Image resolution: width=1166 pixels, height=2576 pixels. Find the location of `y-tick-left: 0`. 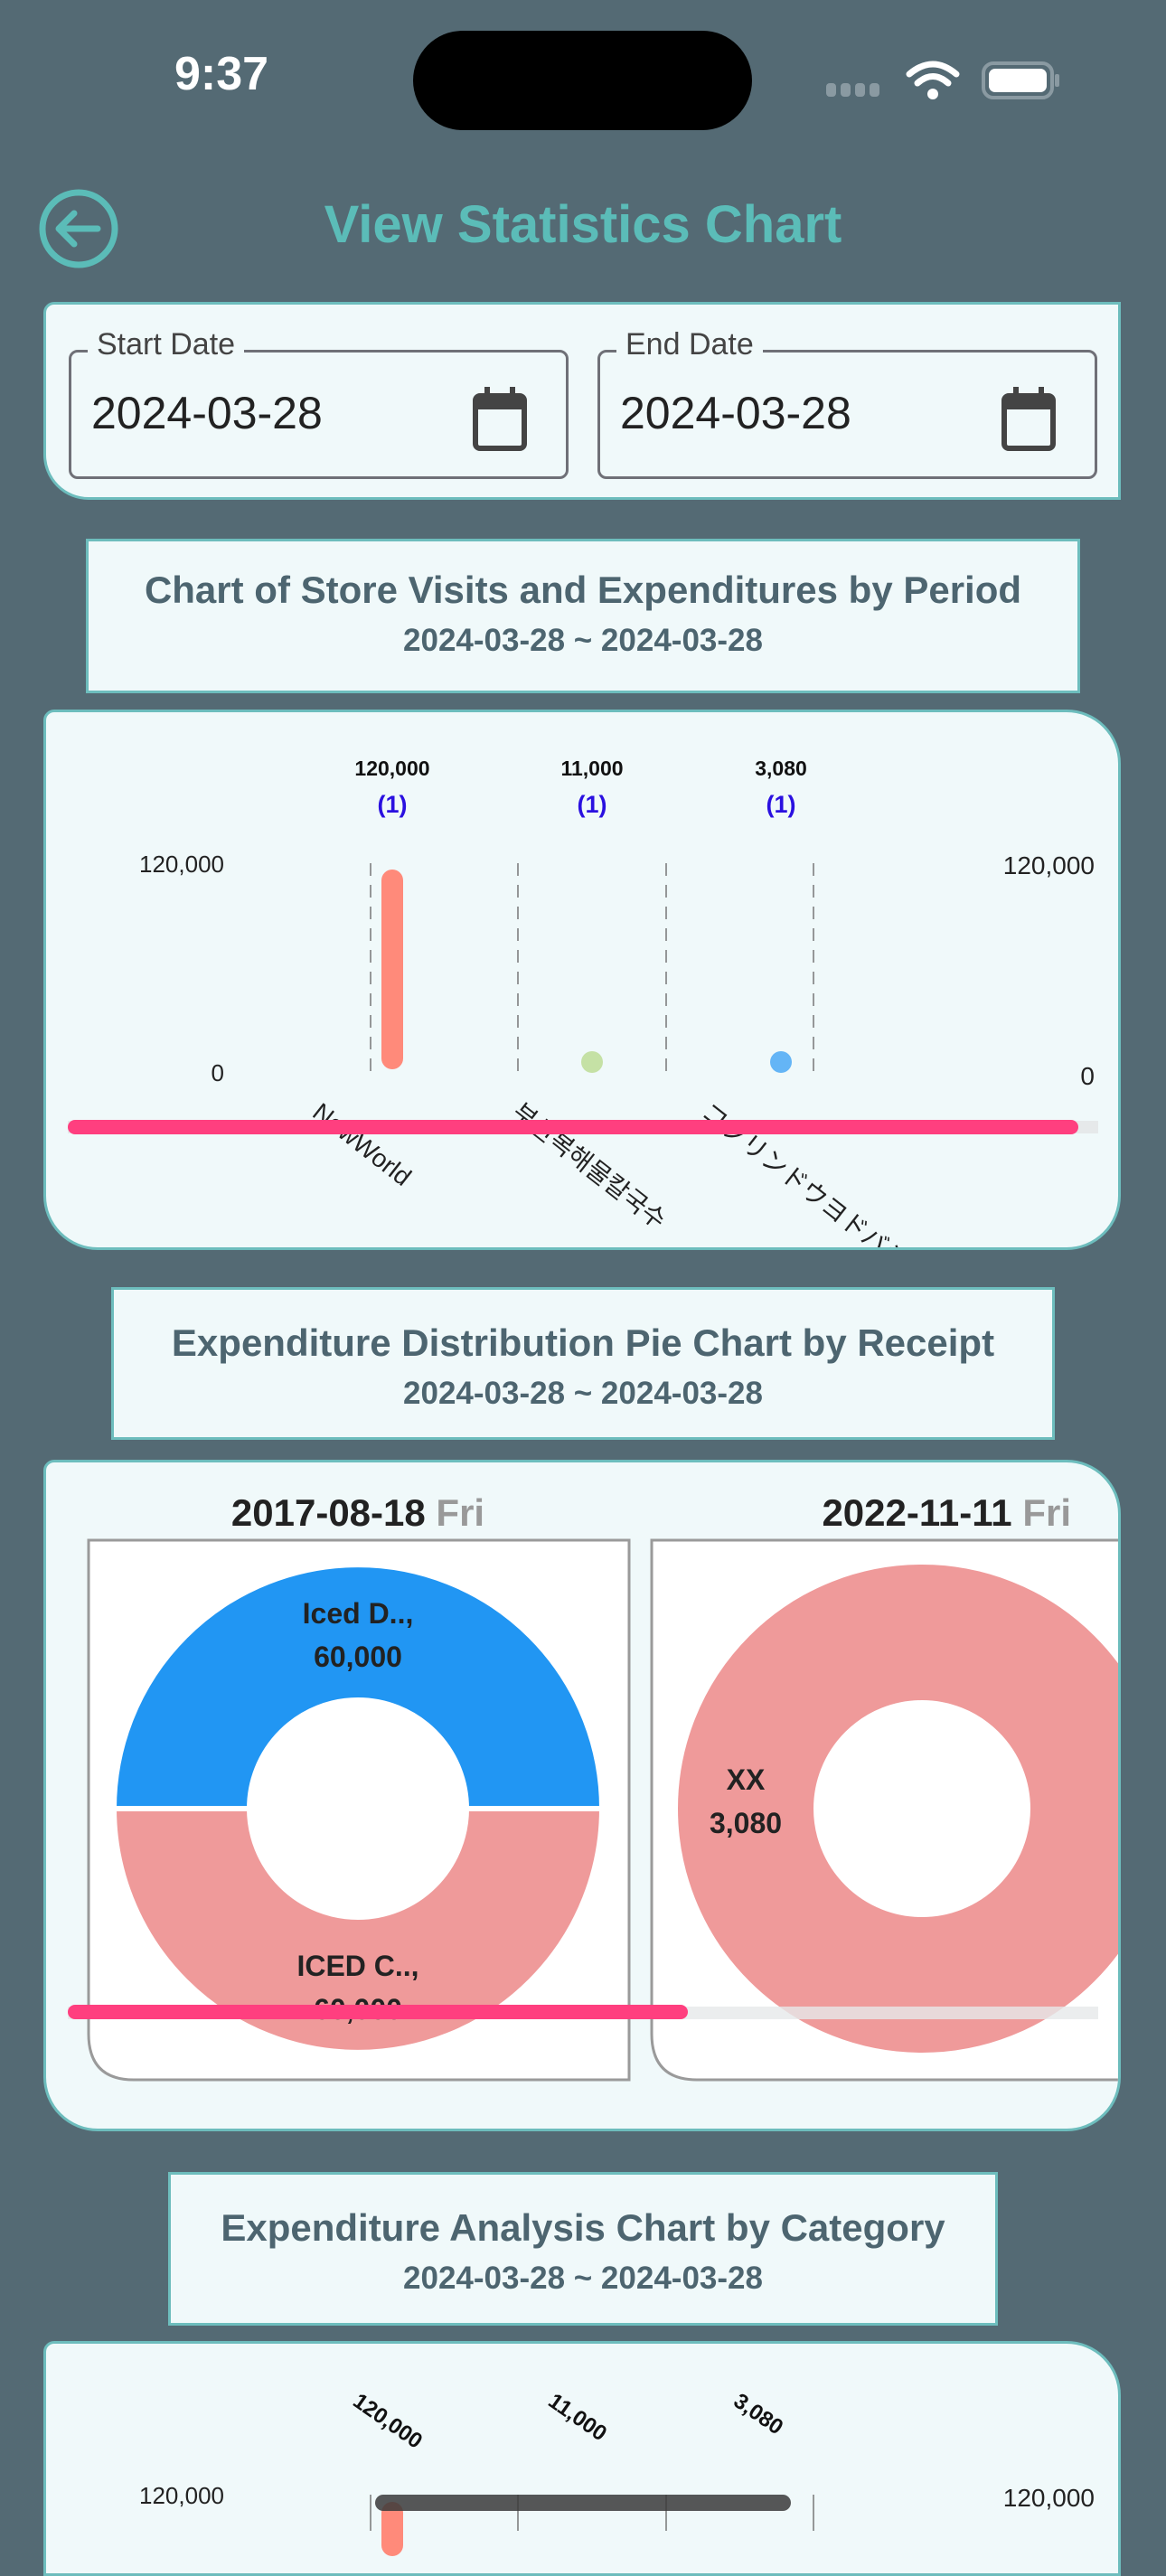

y-tick-left: 0 is located at coordinates (218, 1072).